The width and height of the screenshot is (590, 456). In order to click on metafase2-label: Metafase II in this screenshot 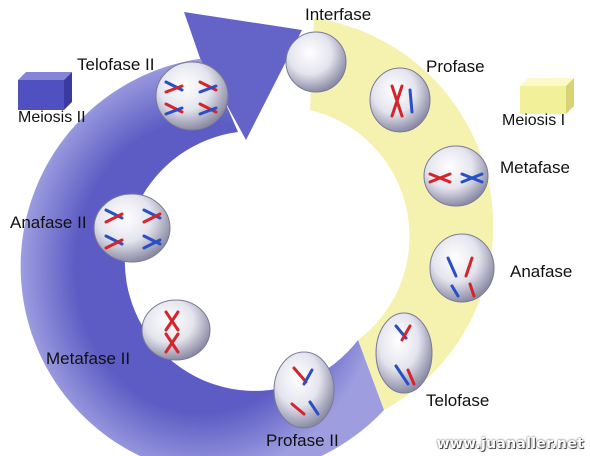, I will do `click(88, 358)`.